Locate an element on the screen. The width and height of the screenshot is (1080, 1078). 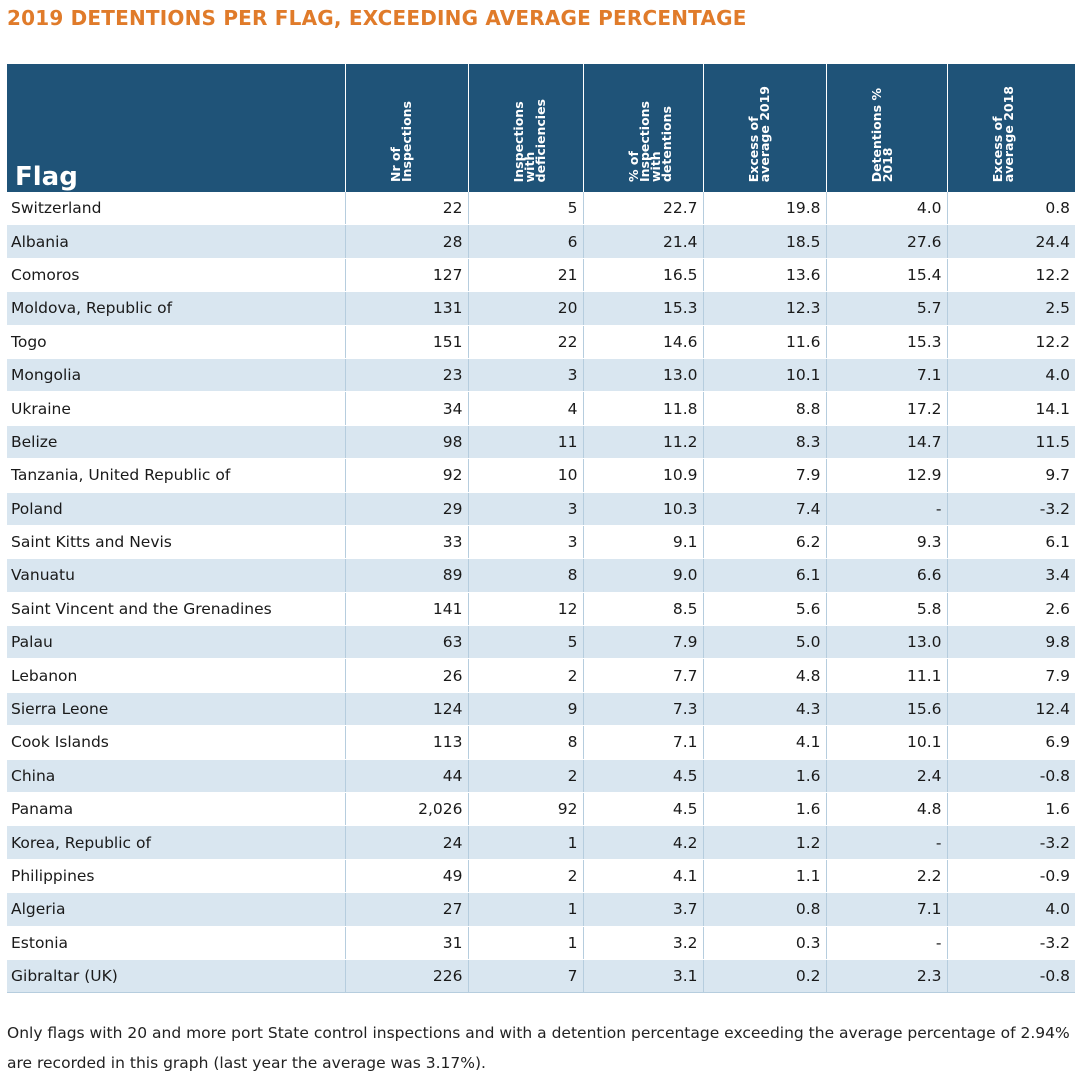
detentions-2018-cell: 2.2 is located at coordinates (887, 876).